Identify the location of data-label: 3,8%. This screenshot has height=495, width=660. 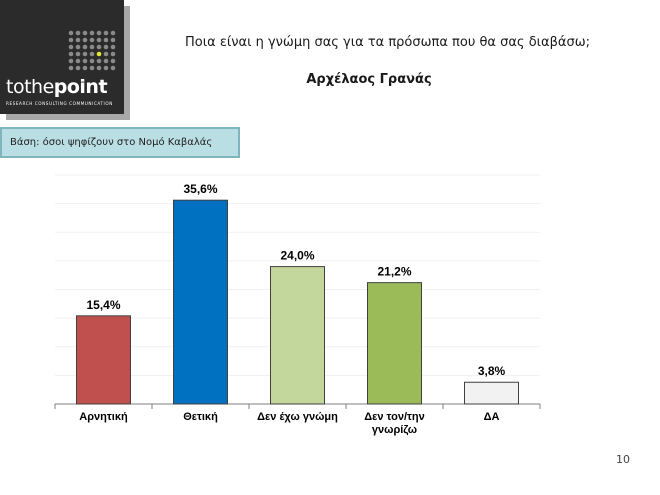
(492, 371).